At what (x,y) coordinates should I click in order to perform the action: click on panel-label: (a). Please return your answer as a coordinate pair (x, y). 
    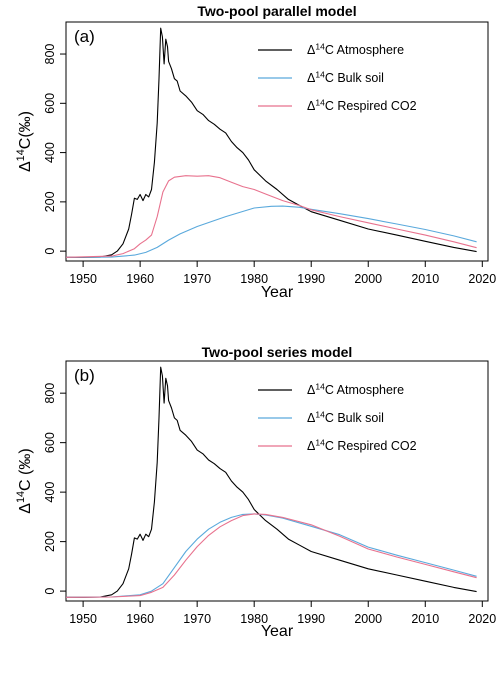
    Looking at the image, I should click on (84, 36).